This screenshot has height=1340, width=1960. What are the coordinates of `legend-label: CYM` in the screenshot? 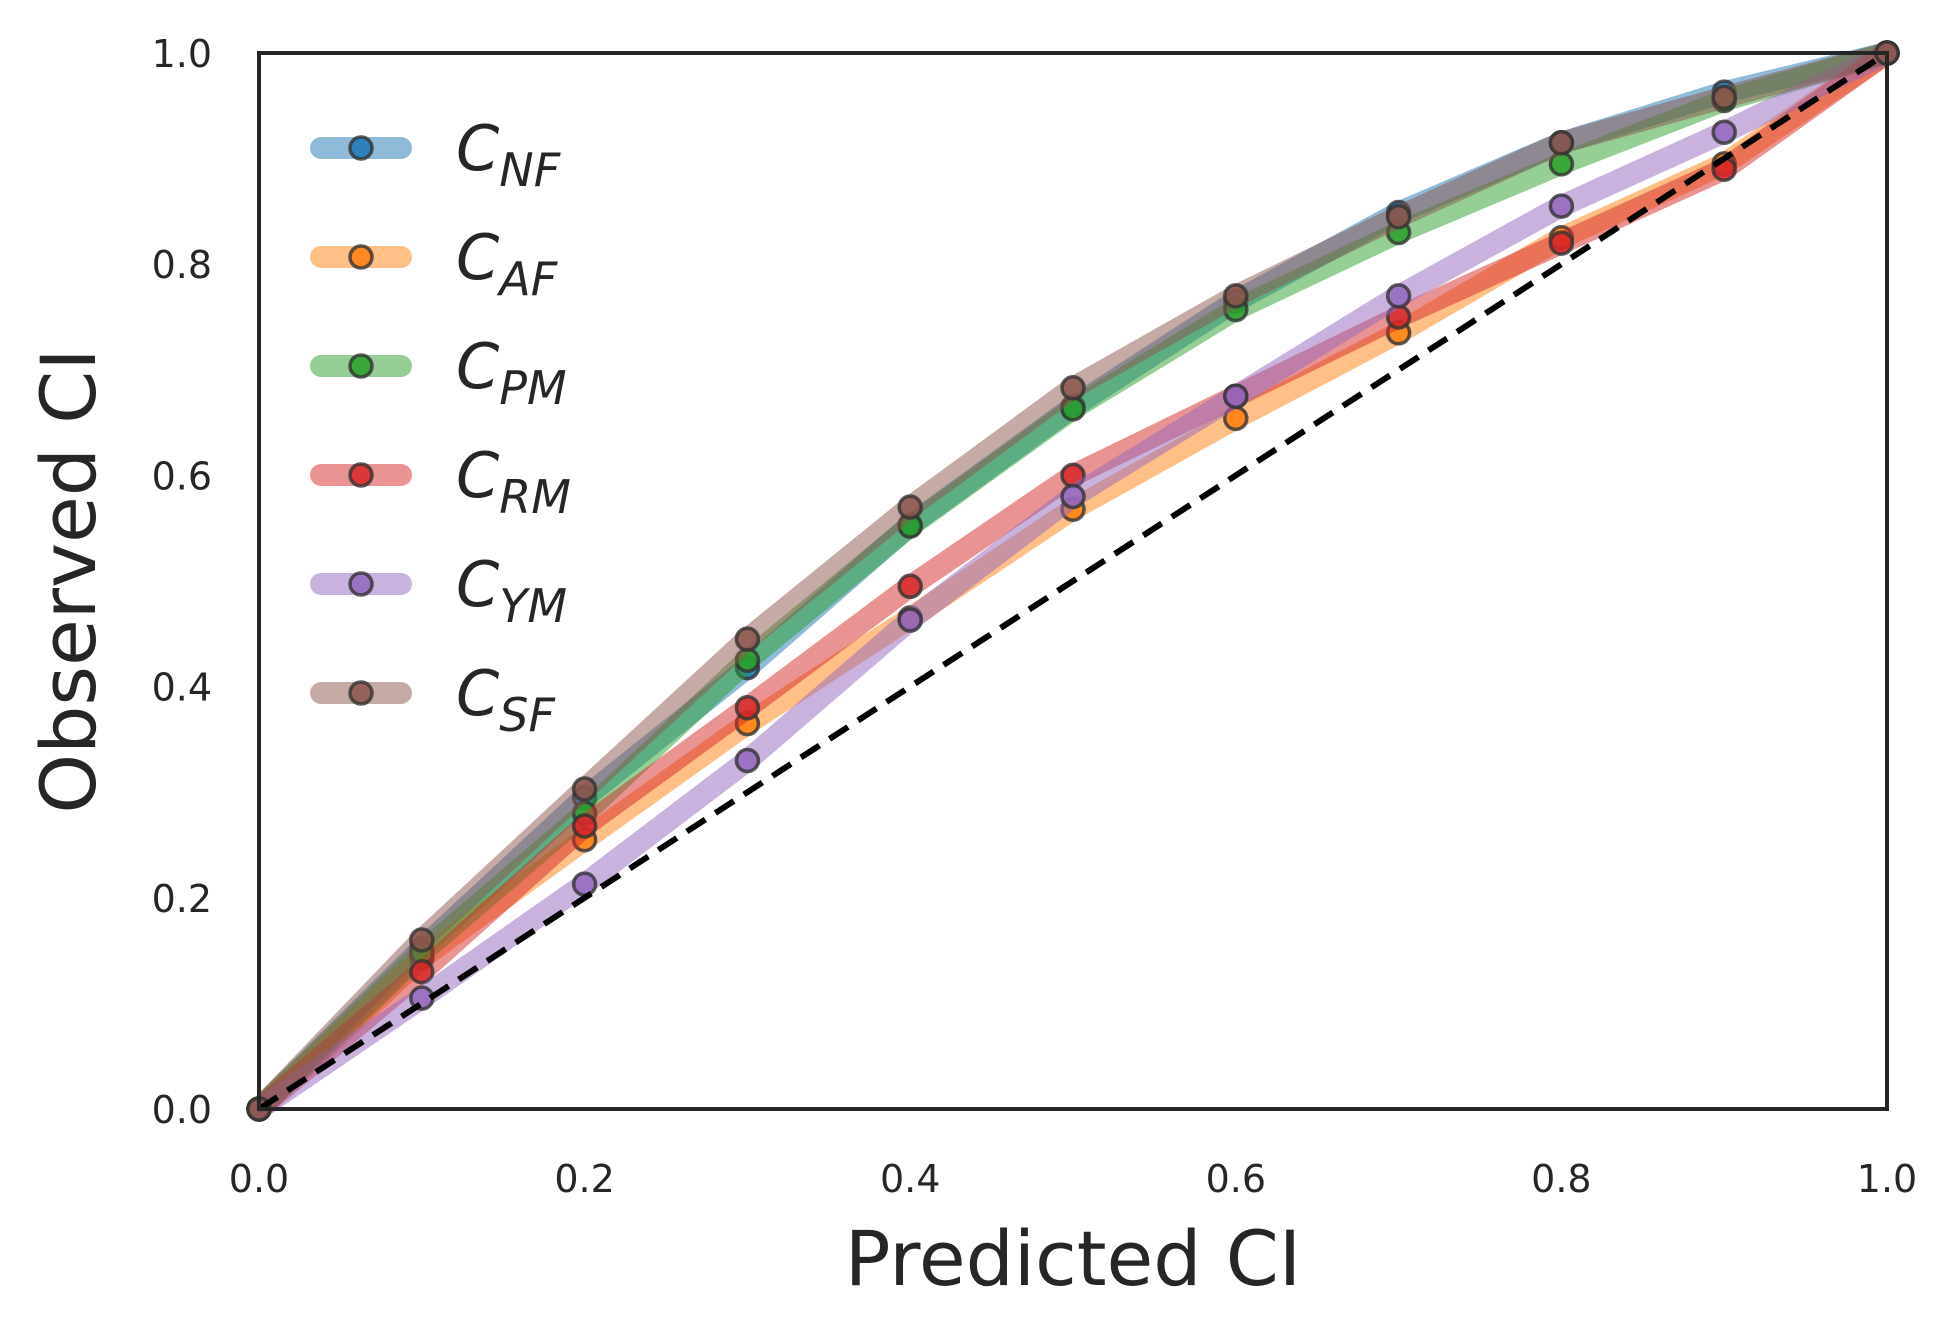 It's located at (511, 590).